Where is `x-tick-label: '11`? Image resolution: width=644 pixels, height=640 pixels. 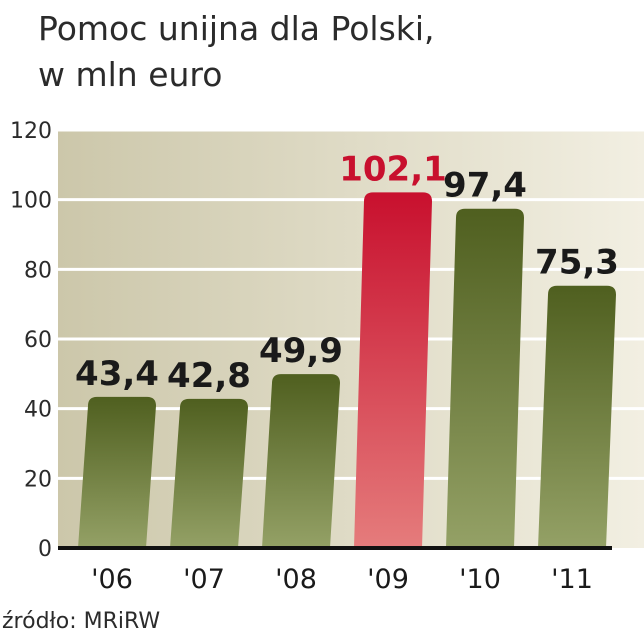
x-tick-label: '11 is located at coordinates (572, 579).